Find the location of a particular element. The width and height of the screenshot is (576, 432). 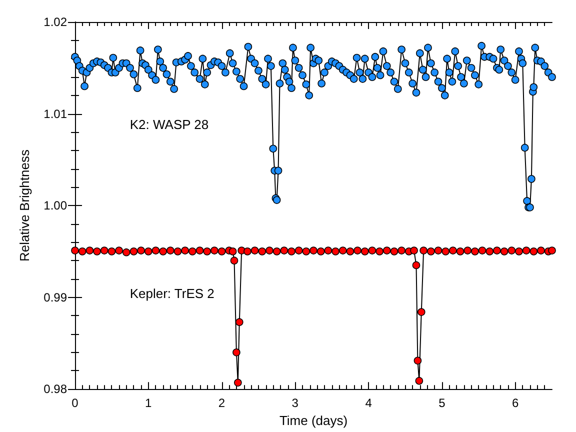

y-tick-label: 1.02 is located at coordinates (56, 22).